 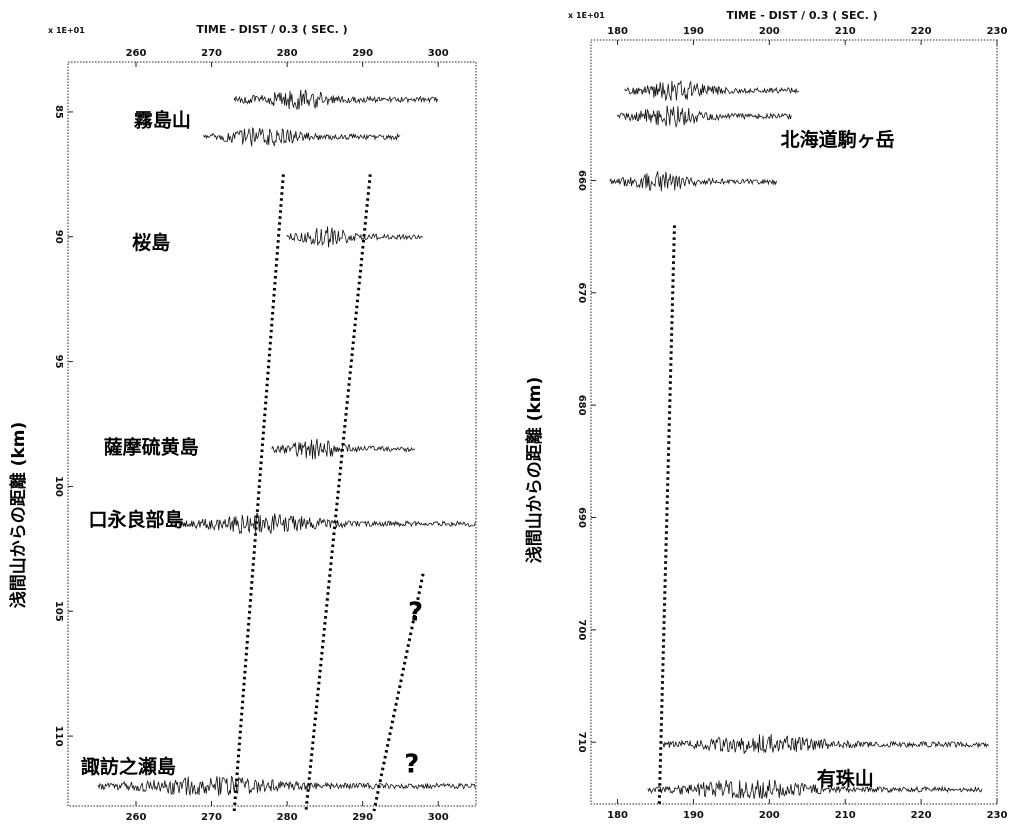 I want to click on station-label: 霧島山, so click(x=162, y=119).